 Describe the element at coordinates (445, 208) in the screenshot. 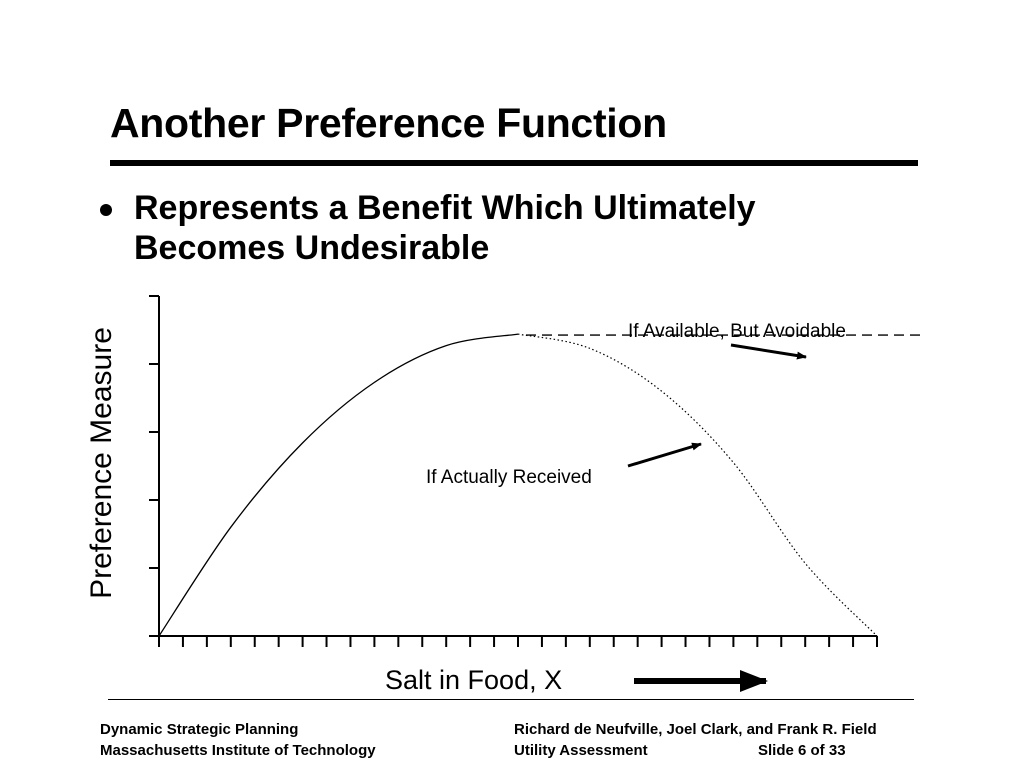

I see `bullet-line-1: Represents a Benefit Which Ultimately` at that location.